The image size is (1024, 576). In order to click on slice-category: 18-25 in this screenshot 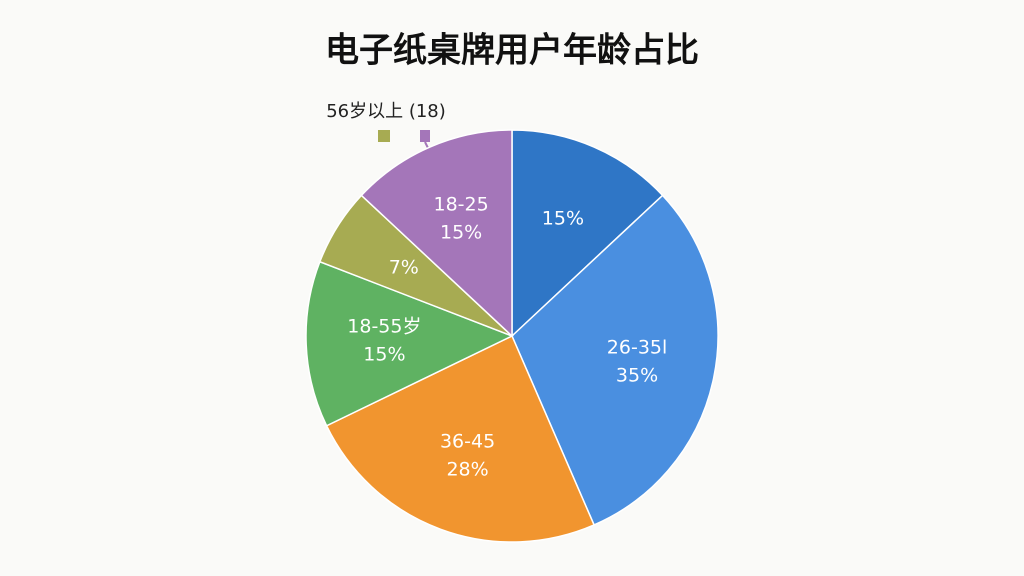, I will do `click(461, 204)`.